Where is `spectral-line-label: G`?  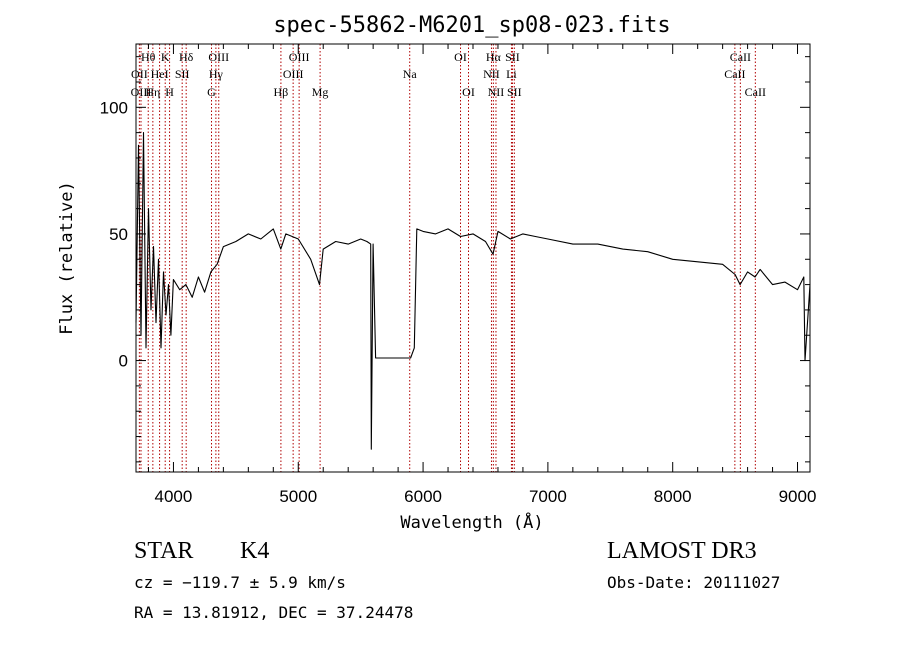 spectral-line-label: G is located at coordinates (211, 92).